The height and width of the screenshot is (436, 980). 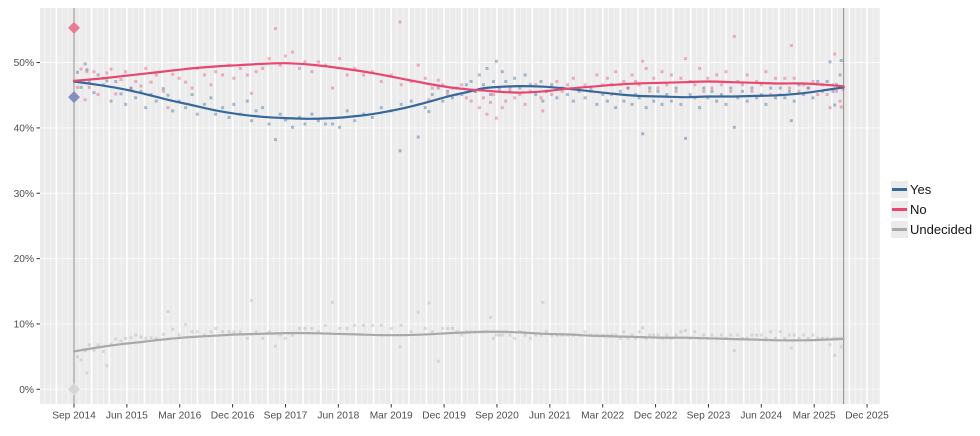 I want to click on y-axis-label: 40%, so click(x=24, y=128).